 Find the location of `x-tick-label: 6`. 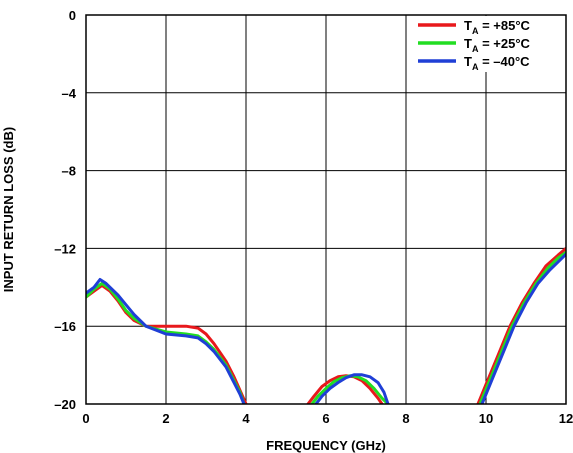

x-tick-label: 6 is located at coordinates (325, 418).